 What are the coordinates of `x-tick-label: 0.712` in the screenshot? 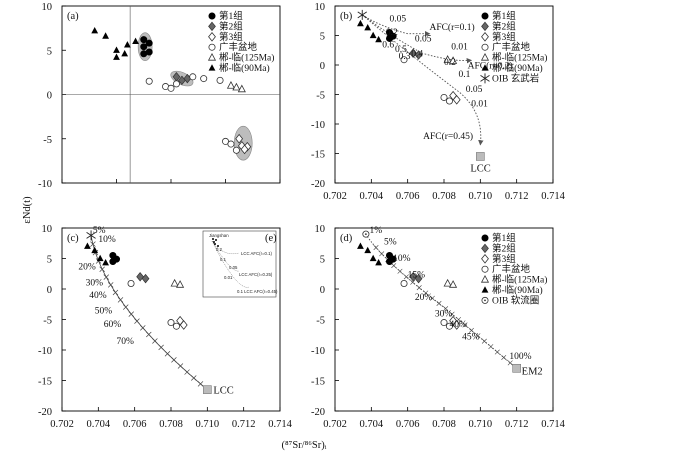 It's located at (517, 424).